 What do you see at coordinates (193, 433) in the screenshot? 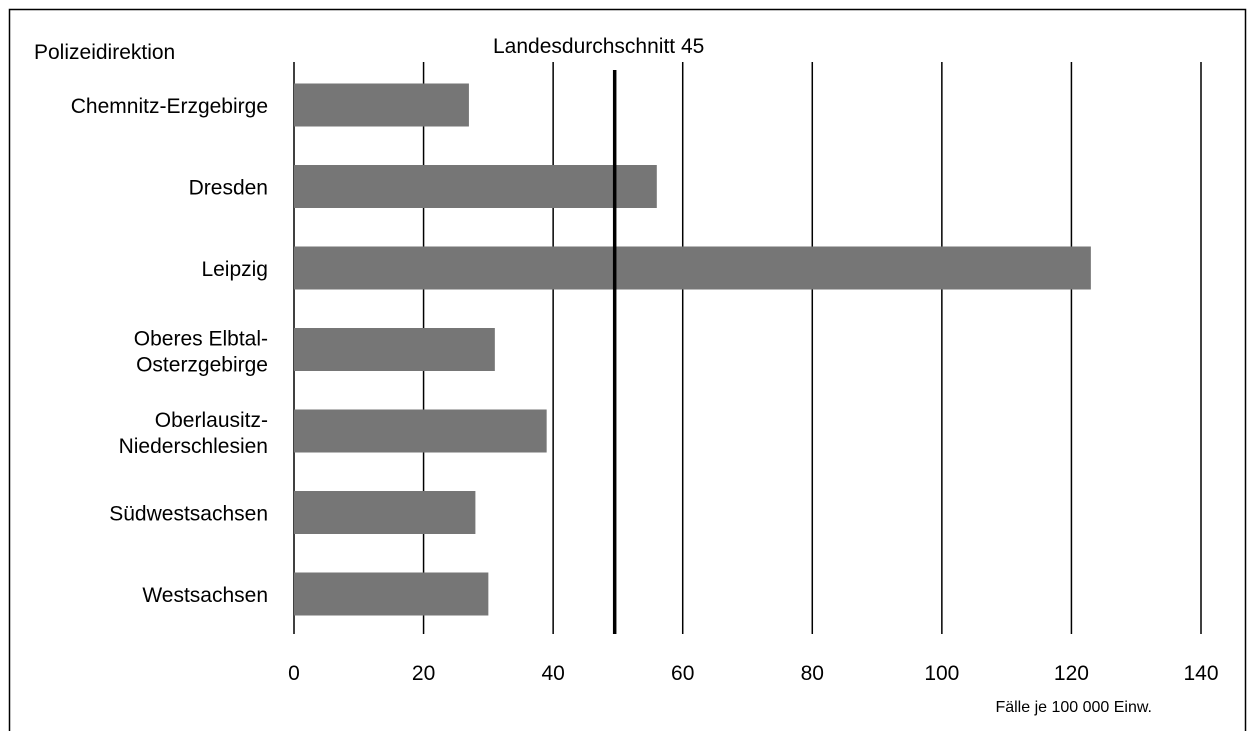
I see `category-label-4: Oberlausitz-Niederschlesien` at bounding box center [193, 433].